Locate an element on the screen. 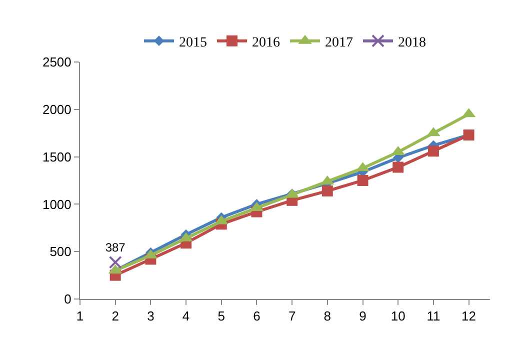  x-tick-label: 11 is located at coordinates (433, 316).